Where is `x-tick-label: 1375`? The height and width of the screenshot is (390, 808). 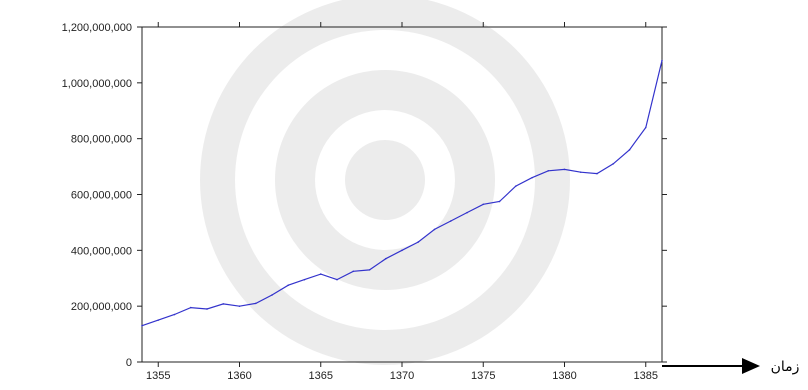
x-tick-label: 1375 is located at coordinates (483, 376).